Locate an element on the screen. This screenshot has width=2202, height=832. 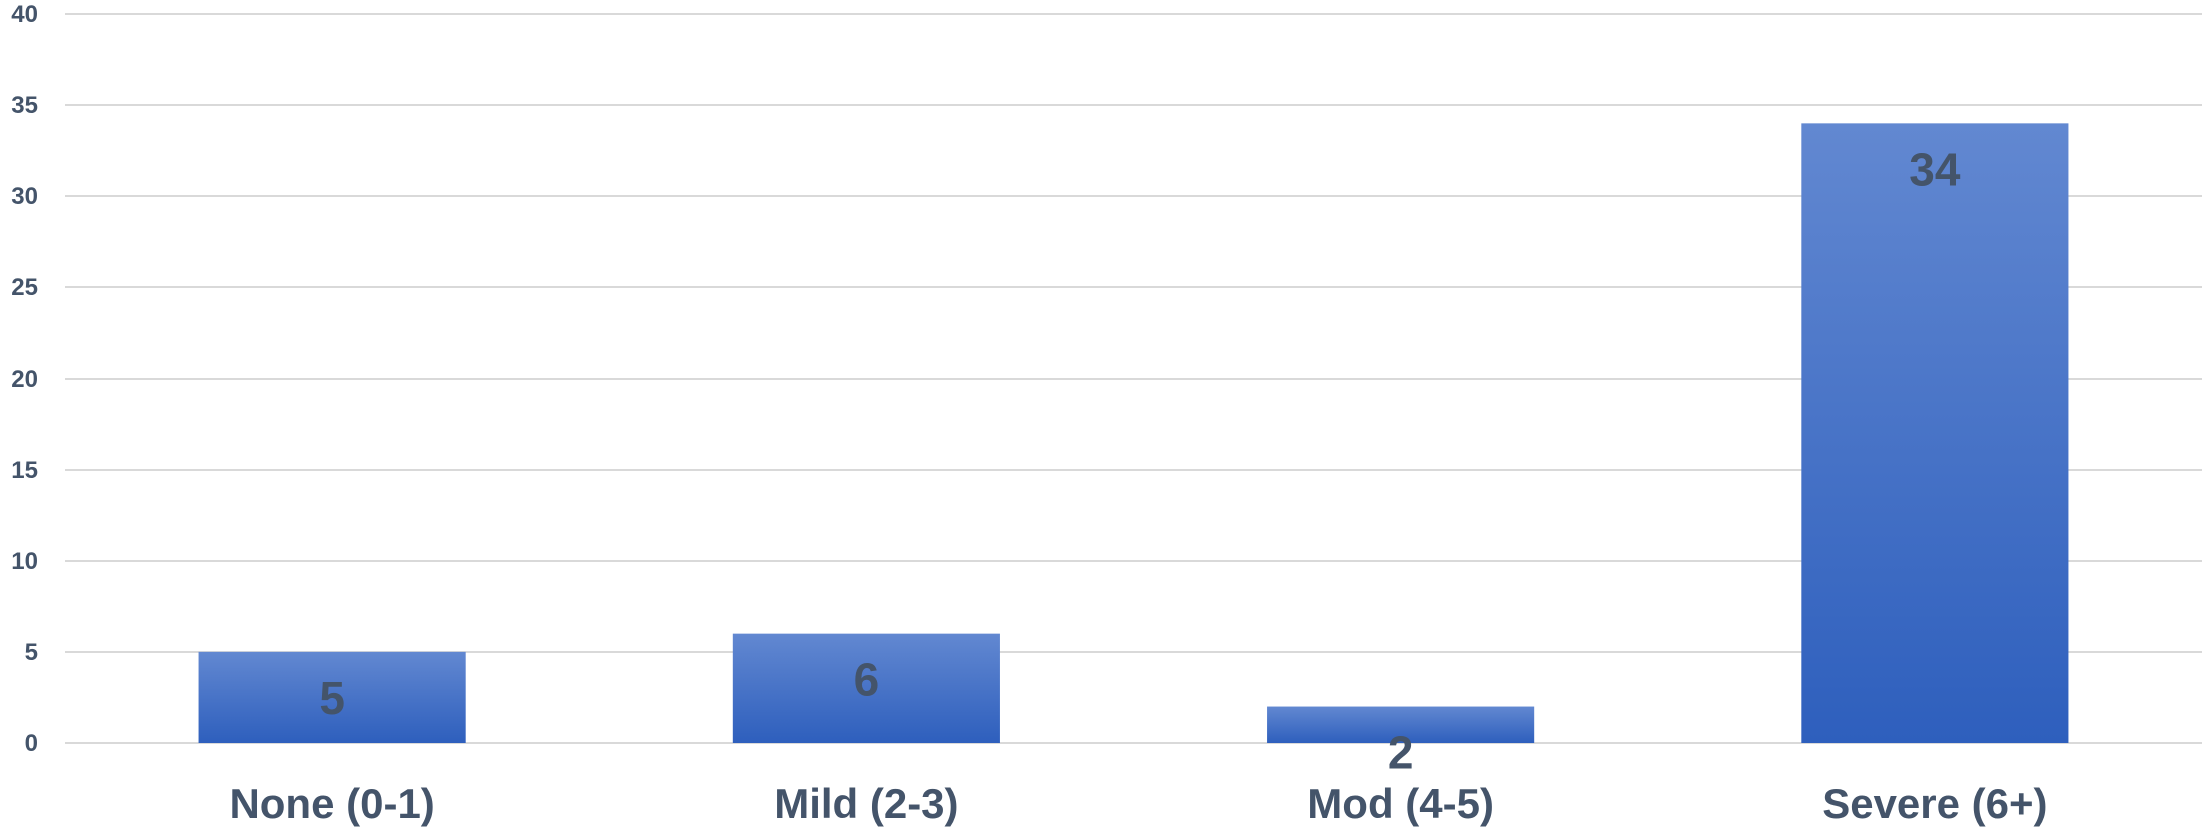
data-label: 5 is located at coordinates (332, 698).